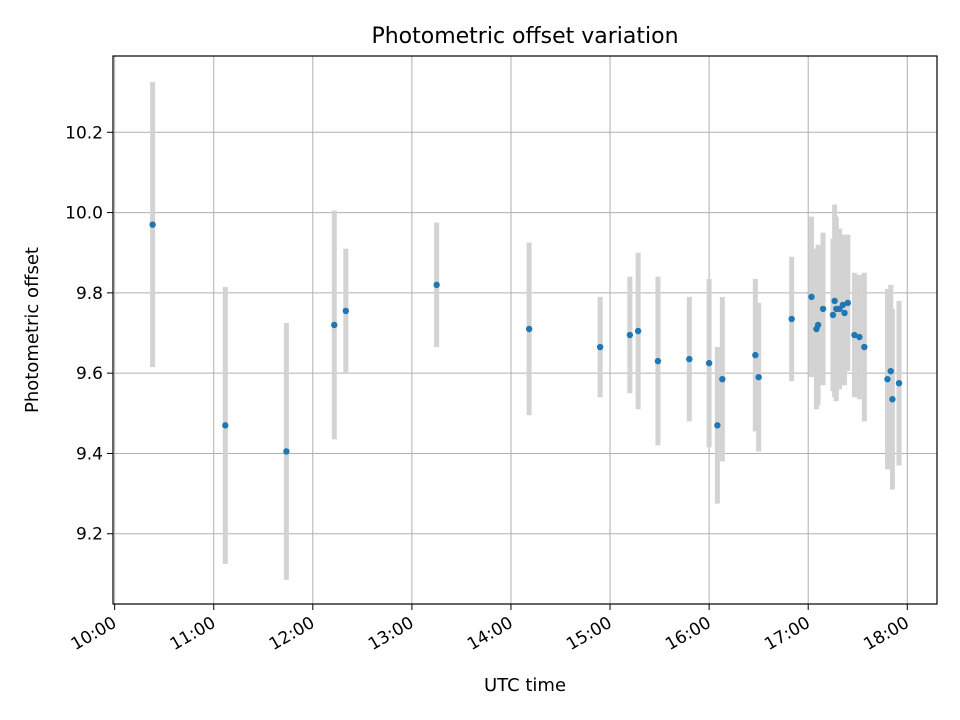 This screenshot has width=960, height=720. I want to click on y-tick-label: 10.0, so click(84, 214).